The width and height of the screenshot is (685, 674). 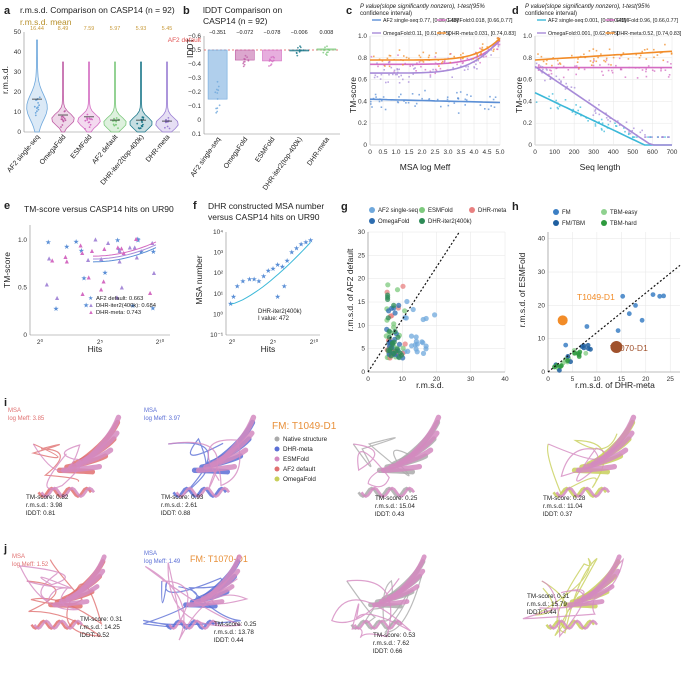 What do you see at coordinates (47, 497) in the screenshot?
I see `i-scores-score-line: TM-score: 0.82` at bounding box center [47, 497].